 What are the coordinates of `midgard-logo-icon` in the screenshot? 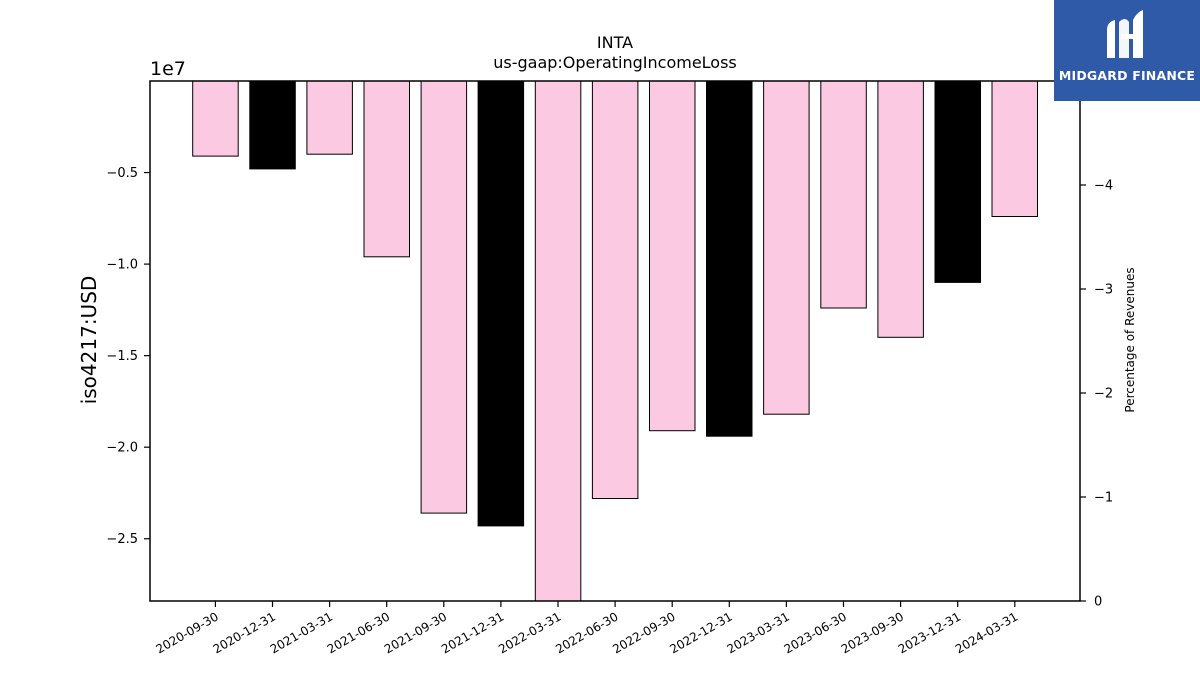 It's located at (1125, 34).